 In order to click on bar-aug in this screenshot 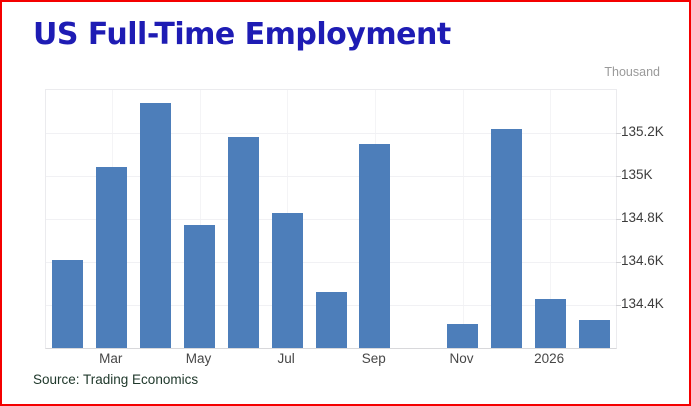, I will do `click(331, 320)`.